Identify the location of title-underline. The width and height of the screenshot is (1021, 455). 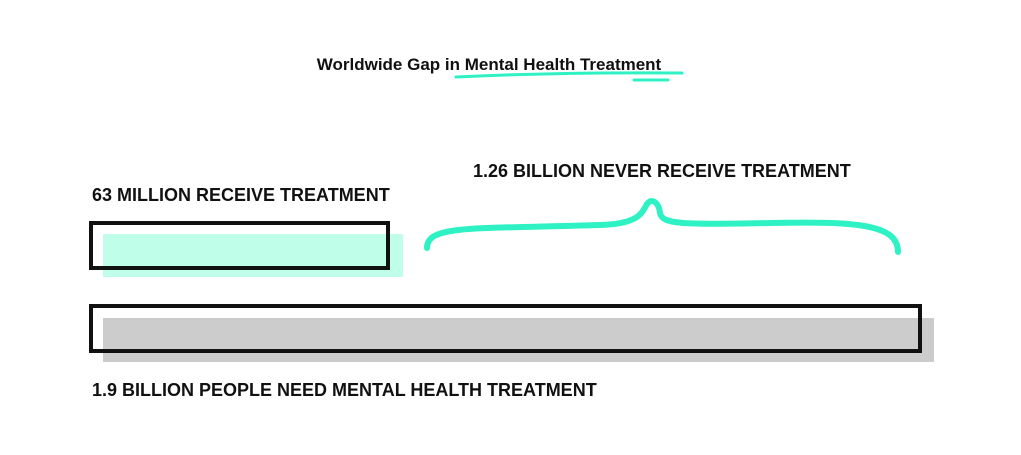
(569, 75).